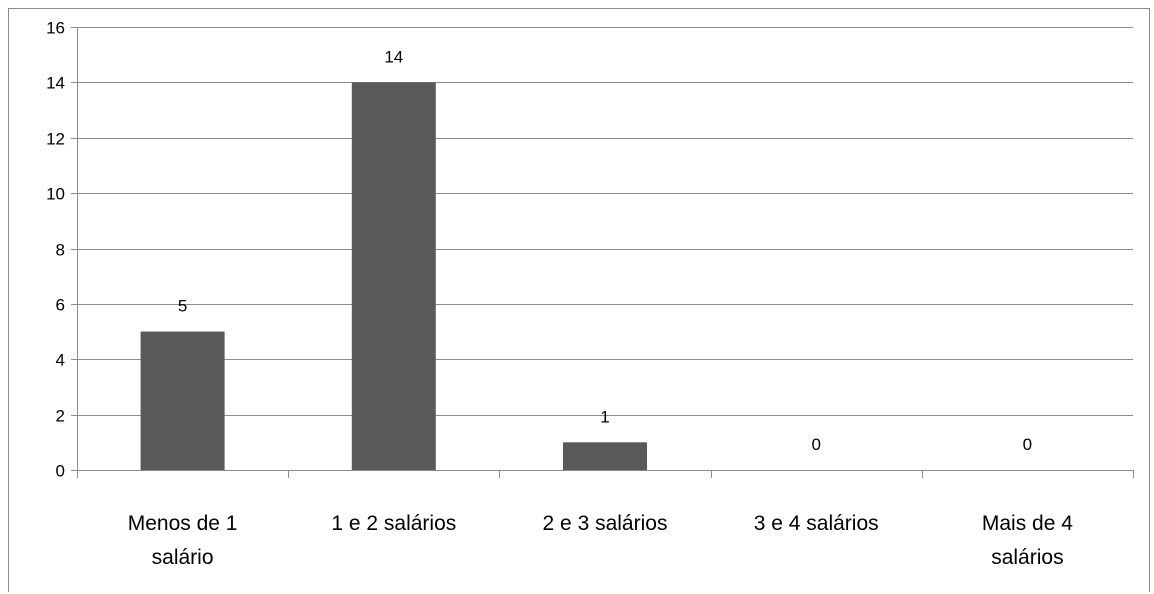 The image size is (1154, 594). Describe the element at coordinates (816, 523) in the screenshot. I see `x-category-label: 3 e 4 salários` at that location.